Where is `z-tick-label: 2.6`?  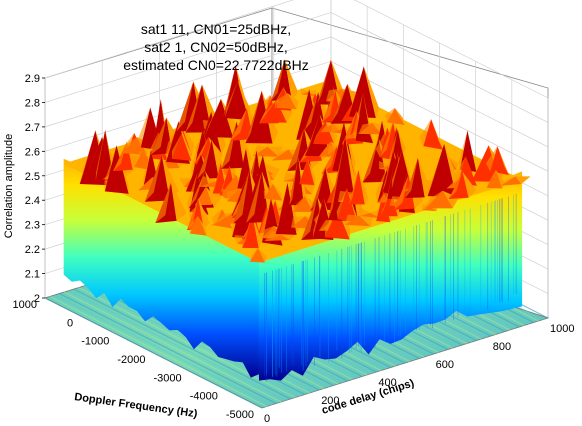
z-tick-label: 2.6 is located at coordinates (32, 152).